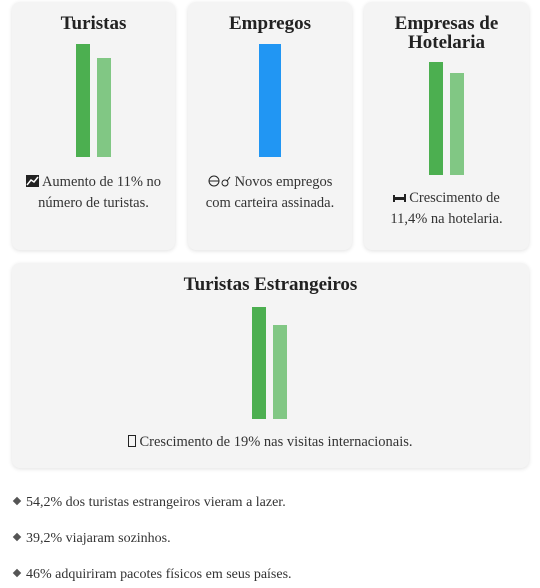 The width and height of the screenshot is (540, 588). I want to click on card-title: Empregos, so click(270, 23).